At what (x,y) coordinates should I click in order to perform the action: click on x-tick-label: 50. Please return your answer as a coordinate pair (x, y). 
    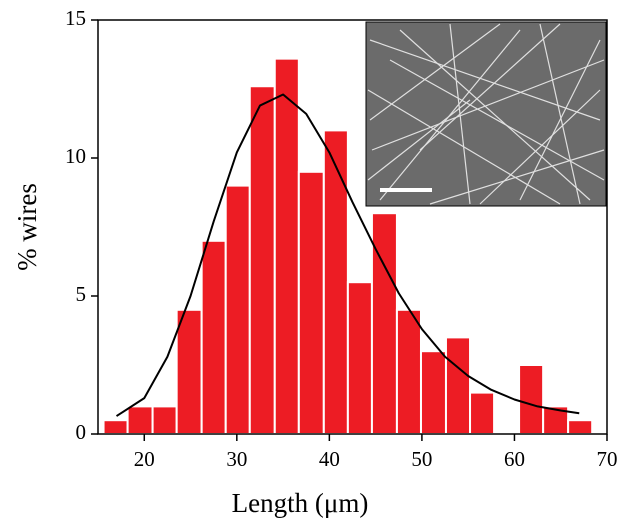
    Looking at the image, I should click on (421, 459).